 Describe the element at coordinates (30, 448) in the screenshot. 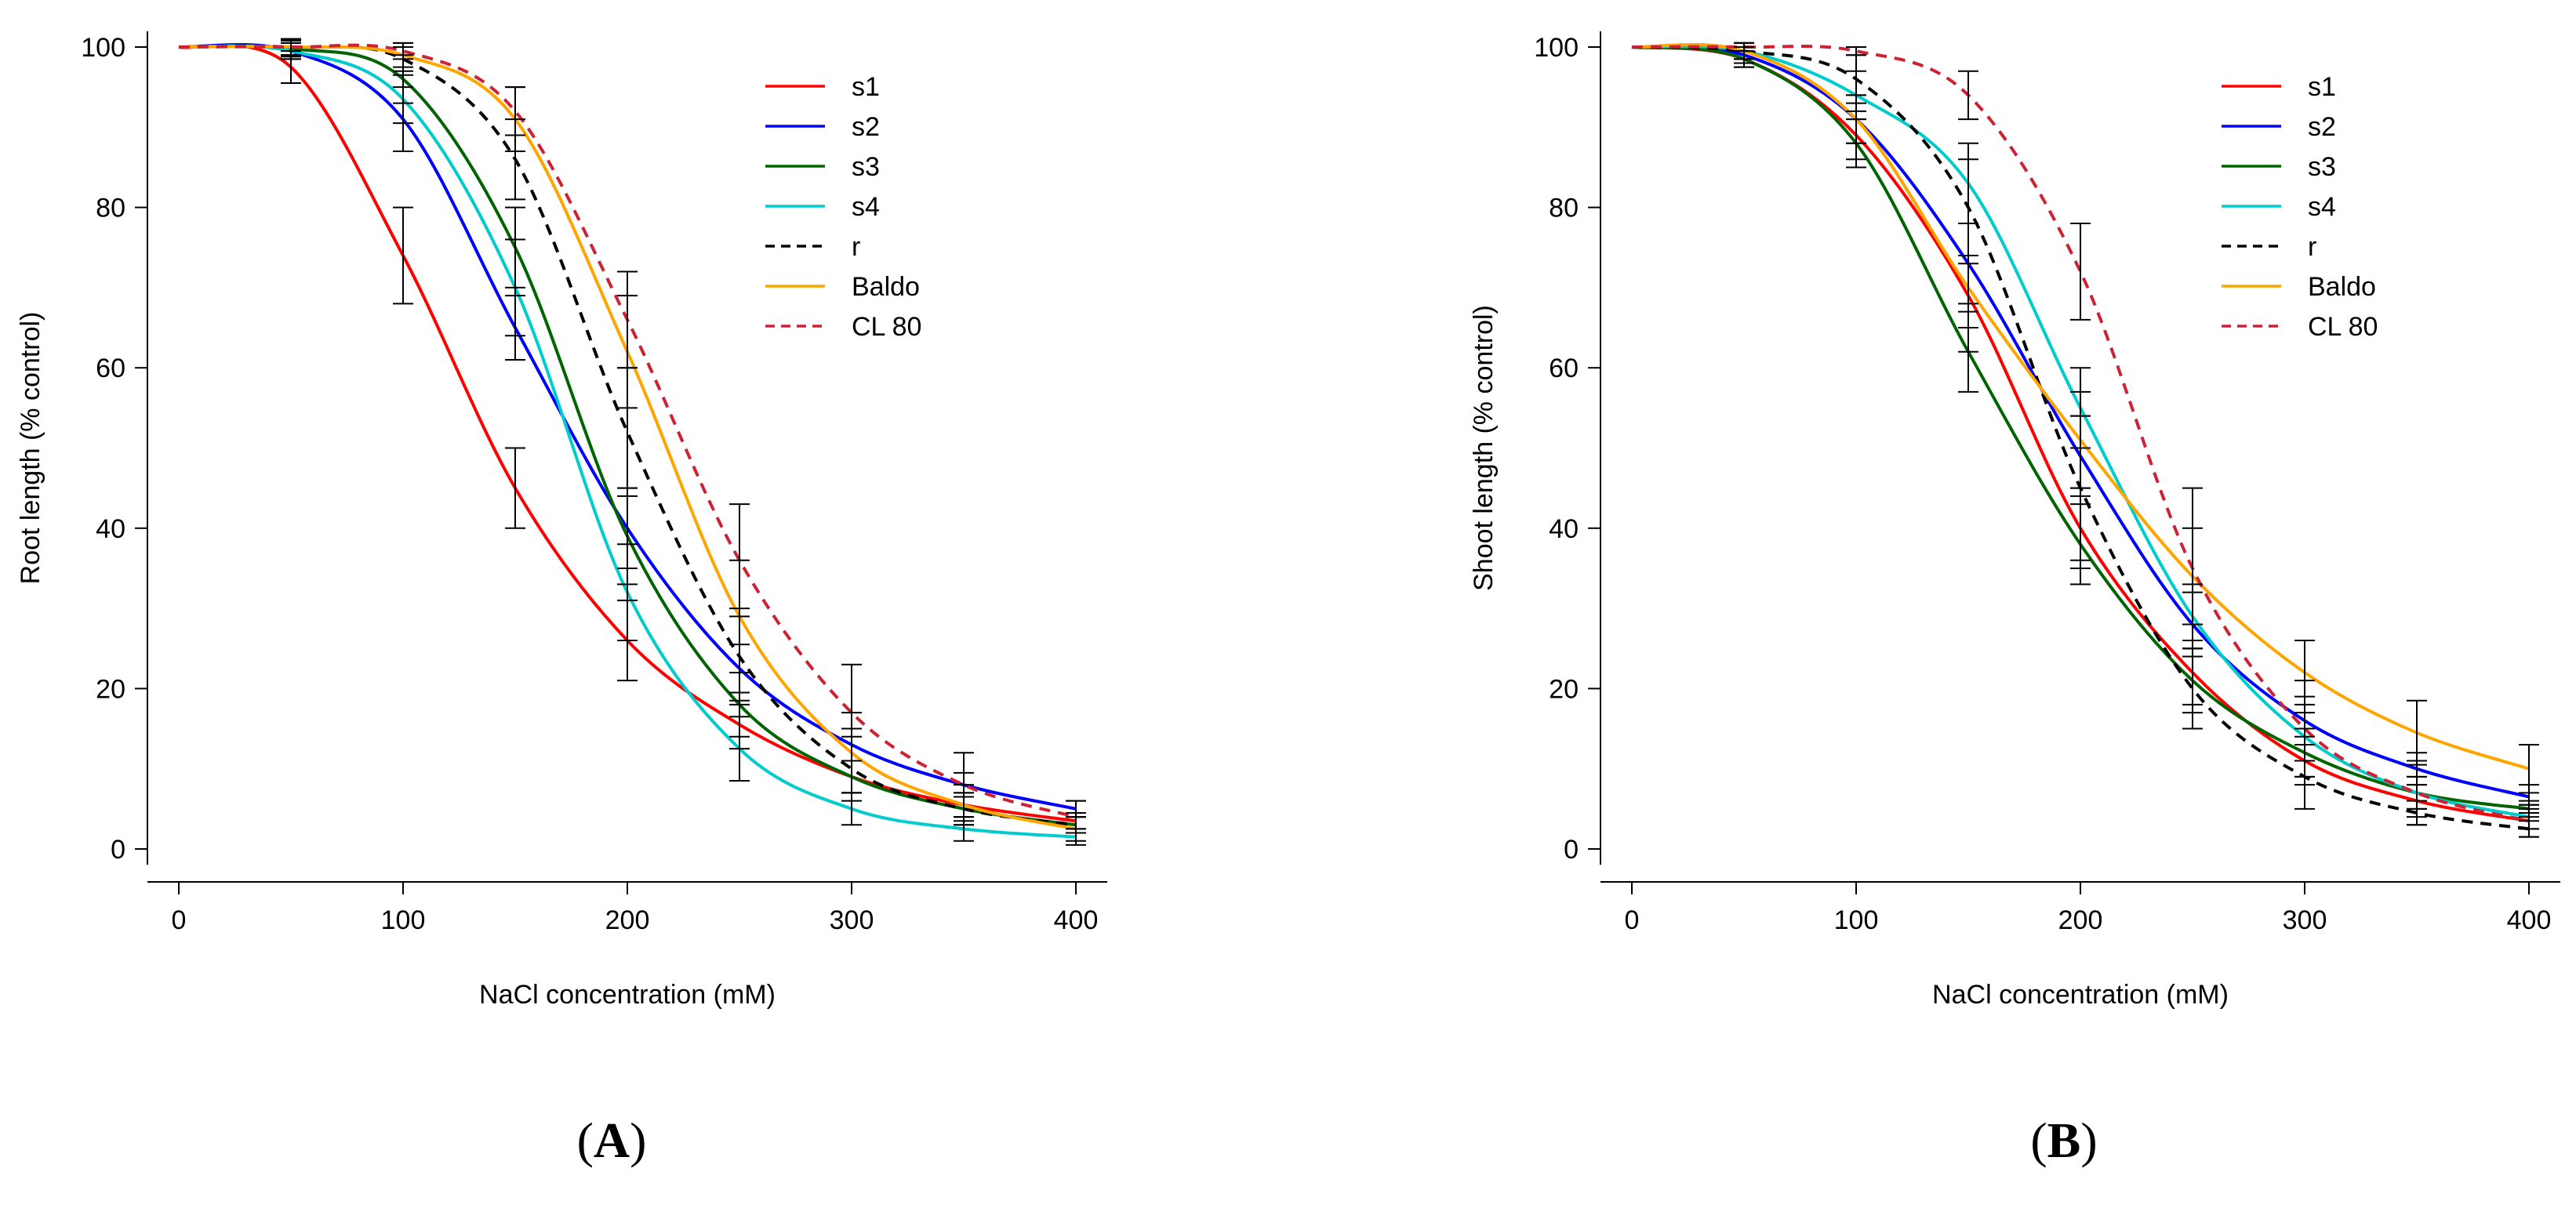

I see `y-axis-title: Root length (% control)` at that location.